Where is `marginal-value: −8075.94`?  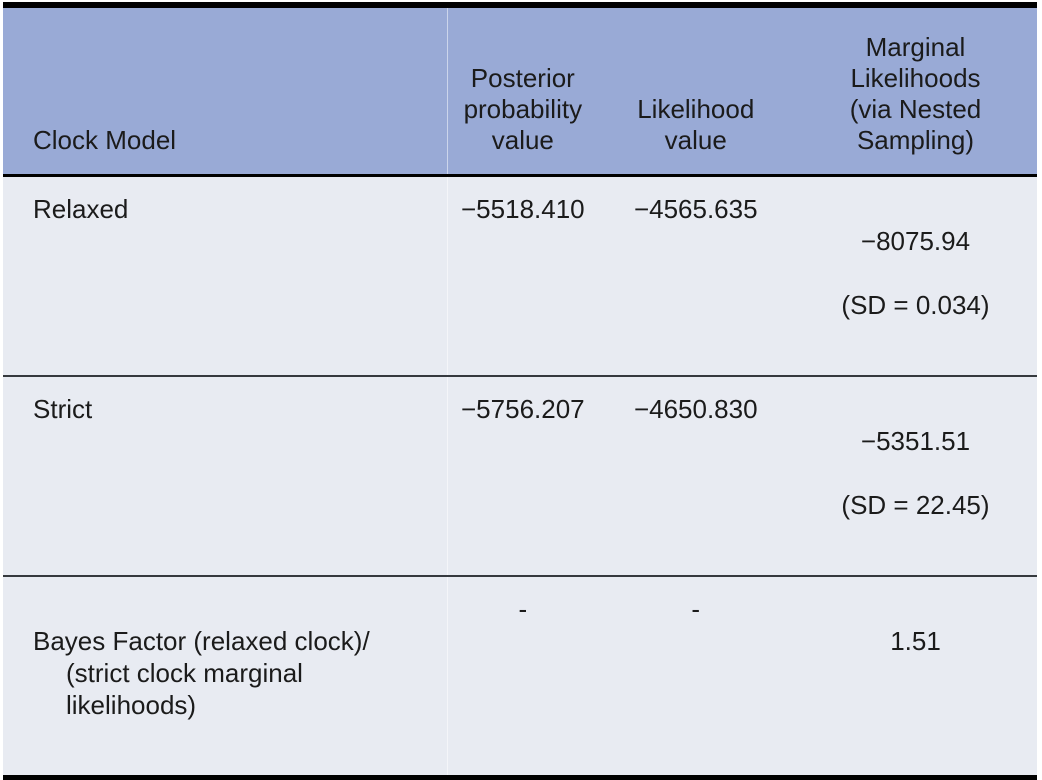
marginal-value: −8075.94 is located at coordinates (915, 241).